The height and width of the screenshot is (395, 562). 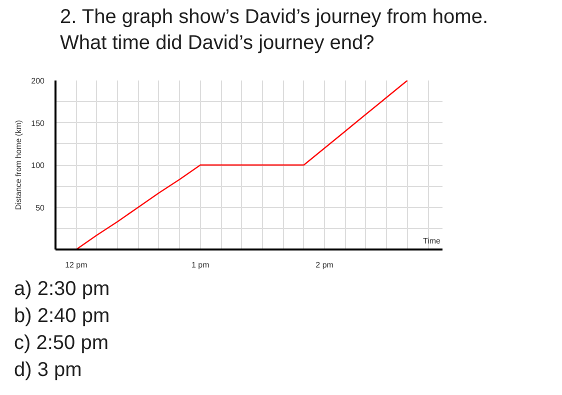 What do you see at coordinates (48, 370) in the screenshot?
I see `text: d) 3 pm` at bounding box center [48, 370].